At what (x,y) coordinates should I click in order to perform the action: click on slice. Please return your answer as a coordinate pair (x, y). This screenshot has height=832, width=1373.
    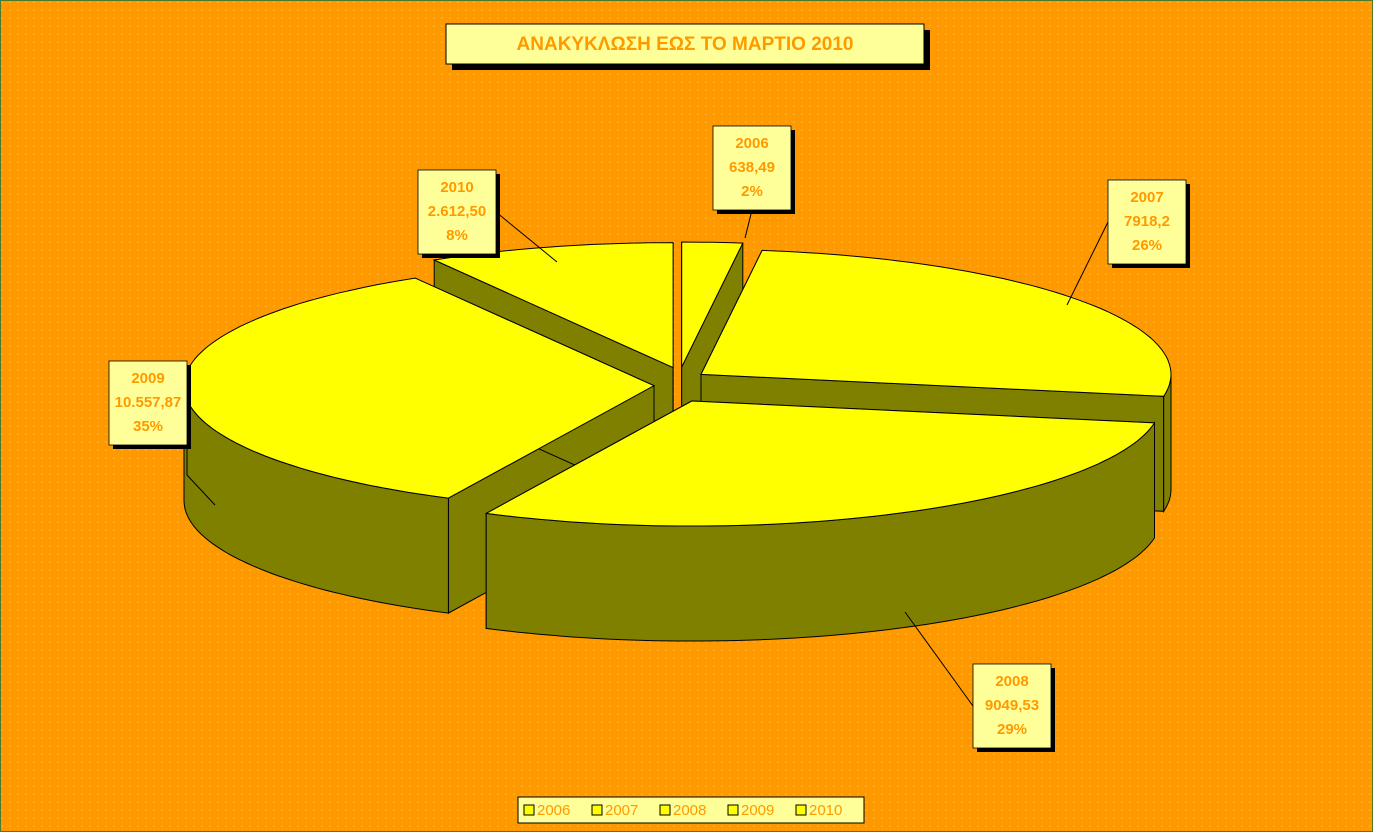
    Looking at the image, I should click on (820, 521).